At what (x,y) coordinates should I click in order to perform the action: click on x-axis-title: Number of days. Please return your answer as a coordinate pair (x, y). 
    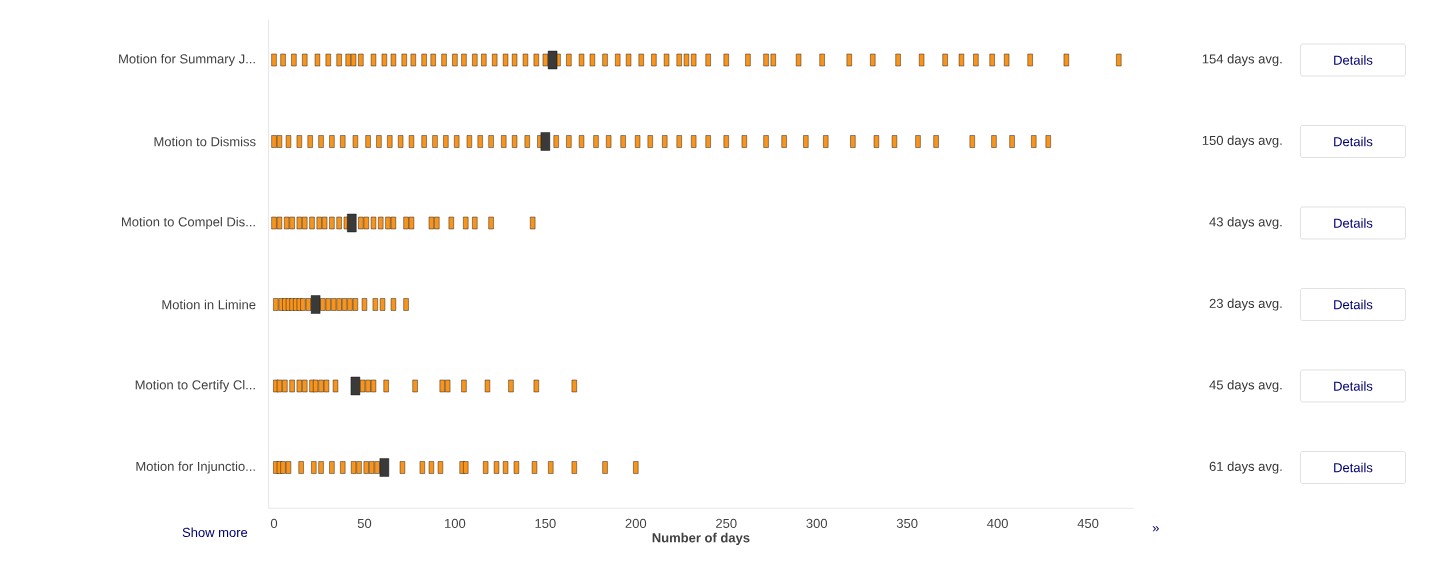
    Looking at the image, I should click on (701, 538).